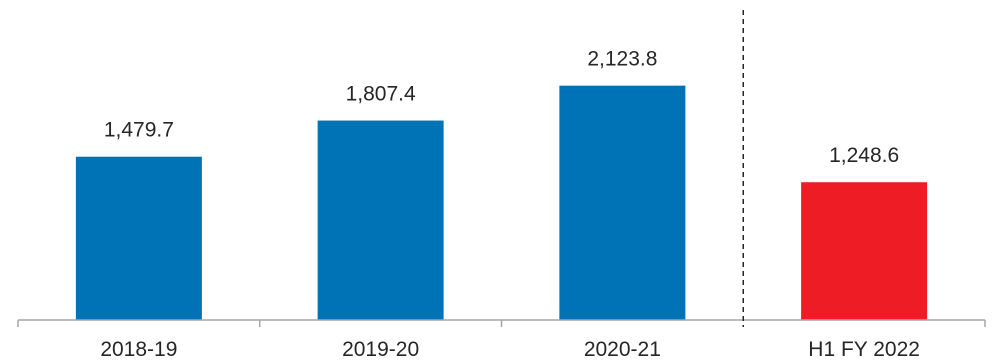 The width and height of the screenshot is (992, 362). Describe the element at coordinates (139, 130) in the screenshot. I see `value-label: 1,479.7` at that location.